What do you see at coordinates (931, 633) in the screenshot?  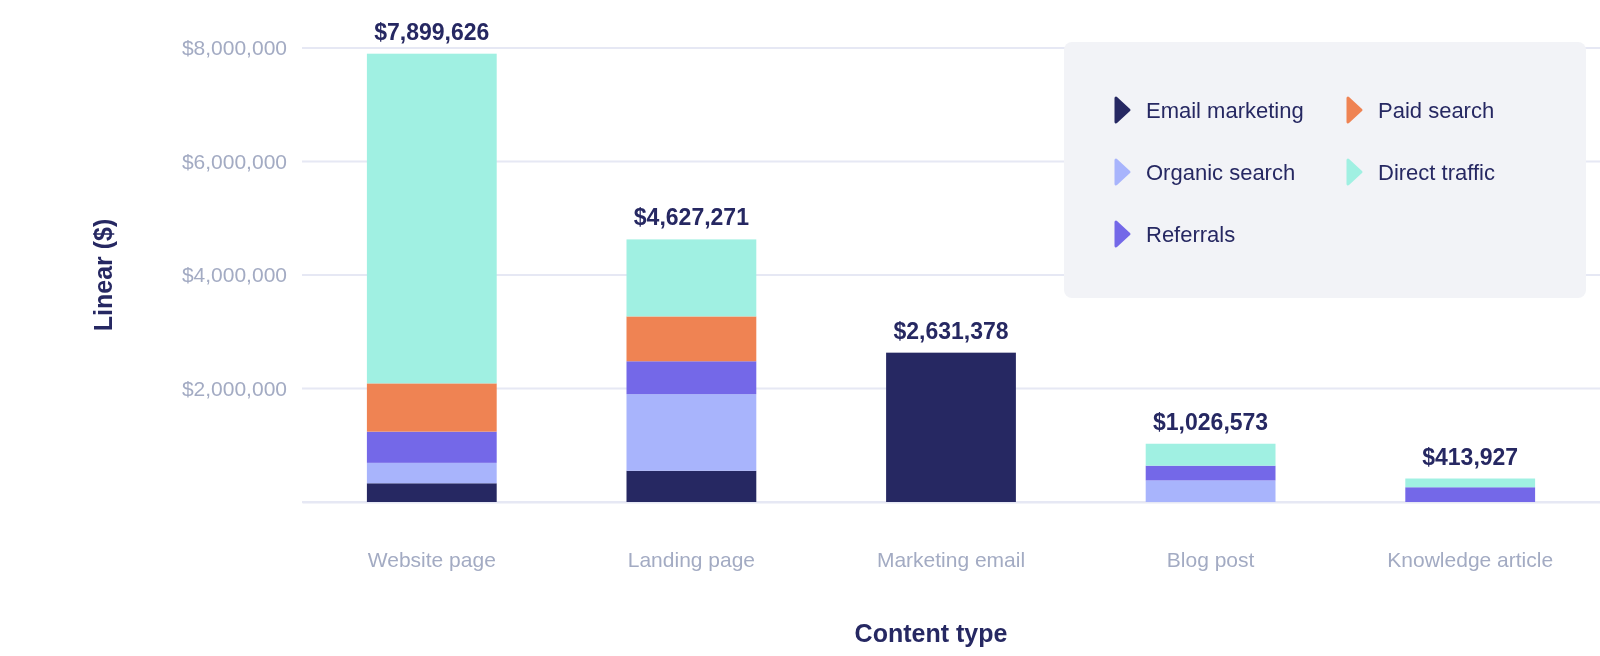 I see `x-axis-title: Content type` at bounding box center [931, 633].